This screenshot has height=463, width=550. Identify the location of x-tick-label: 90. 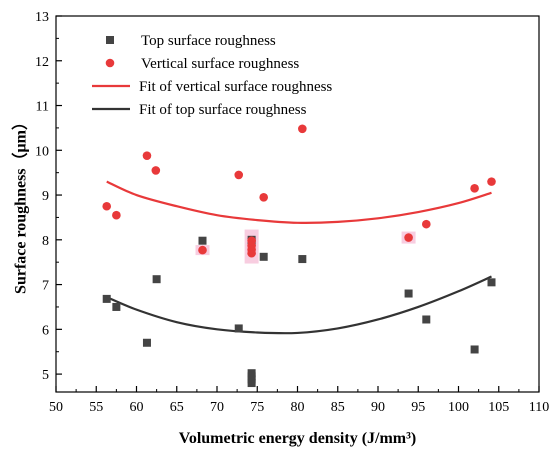
(378, 407).